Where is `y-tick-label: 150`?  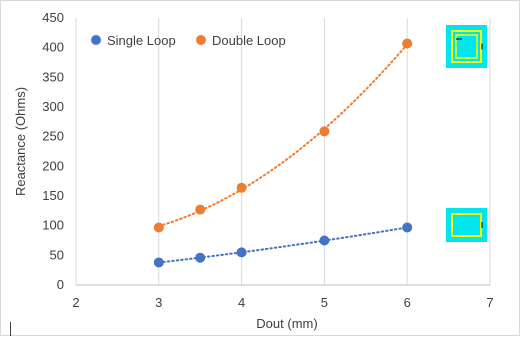
y-tick-label: 150 is located at coordinates (53, 195).